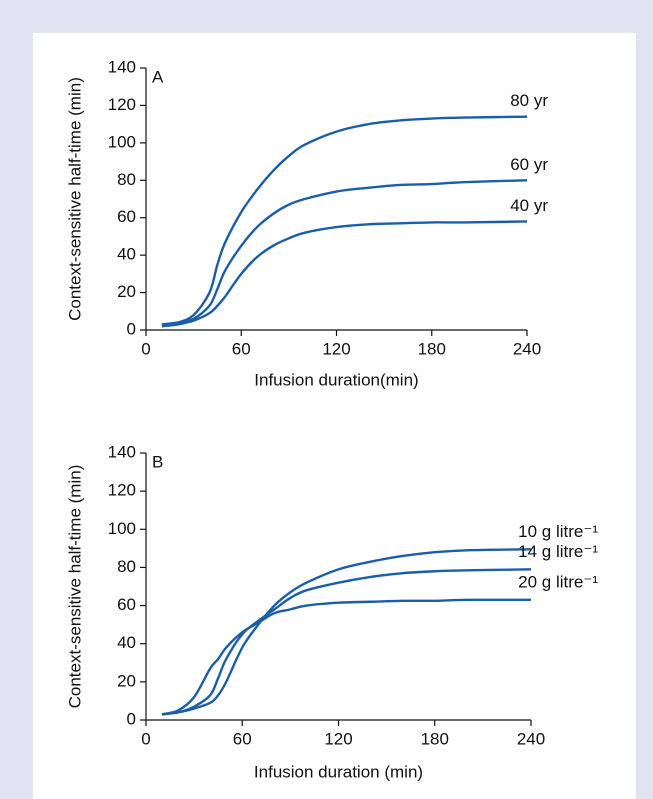  What do you see at coordinates (529, 100) in the screenshot?
I see `series-label: 80 yr` at bounding box center [529, 100].